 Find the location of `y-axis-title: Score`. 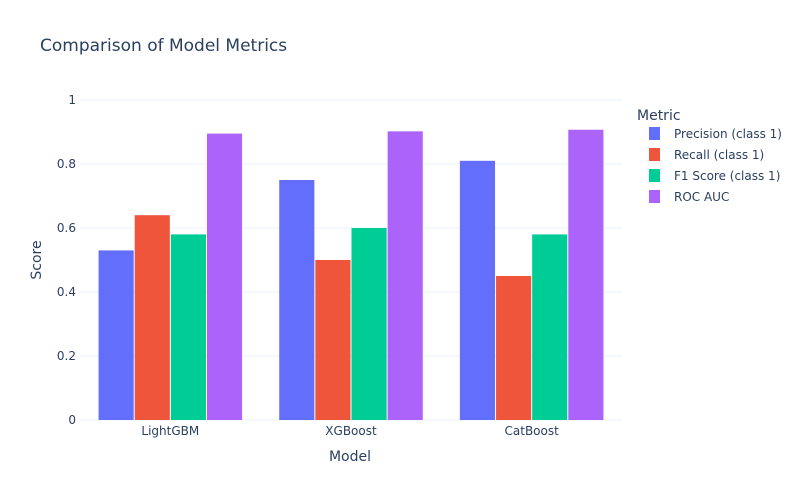

y-axis-title: Score is located at coordinates (37, 259).